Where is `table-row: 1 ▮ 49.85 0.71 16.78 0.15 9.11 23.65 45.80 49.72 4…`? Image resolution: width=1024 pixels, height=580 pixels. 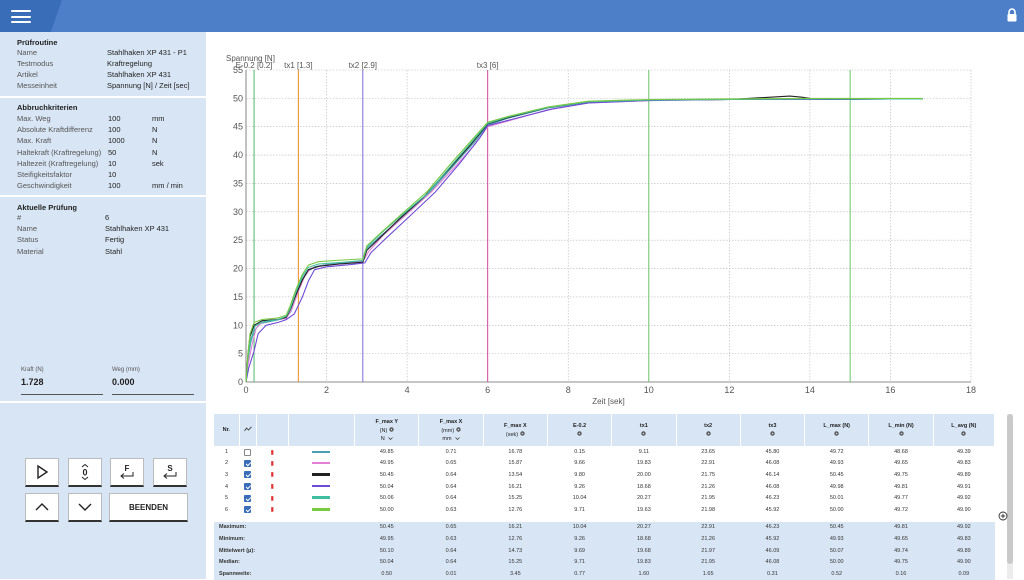 table-row: 1 ▮ 49.85 0.71 16.78 0.15 9.11 23.65 45.80 49.72 4… is located at coordinates (604, 452).